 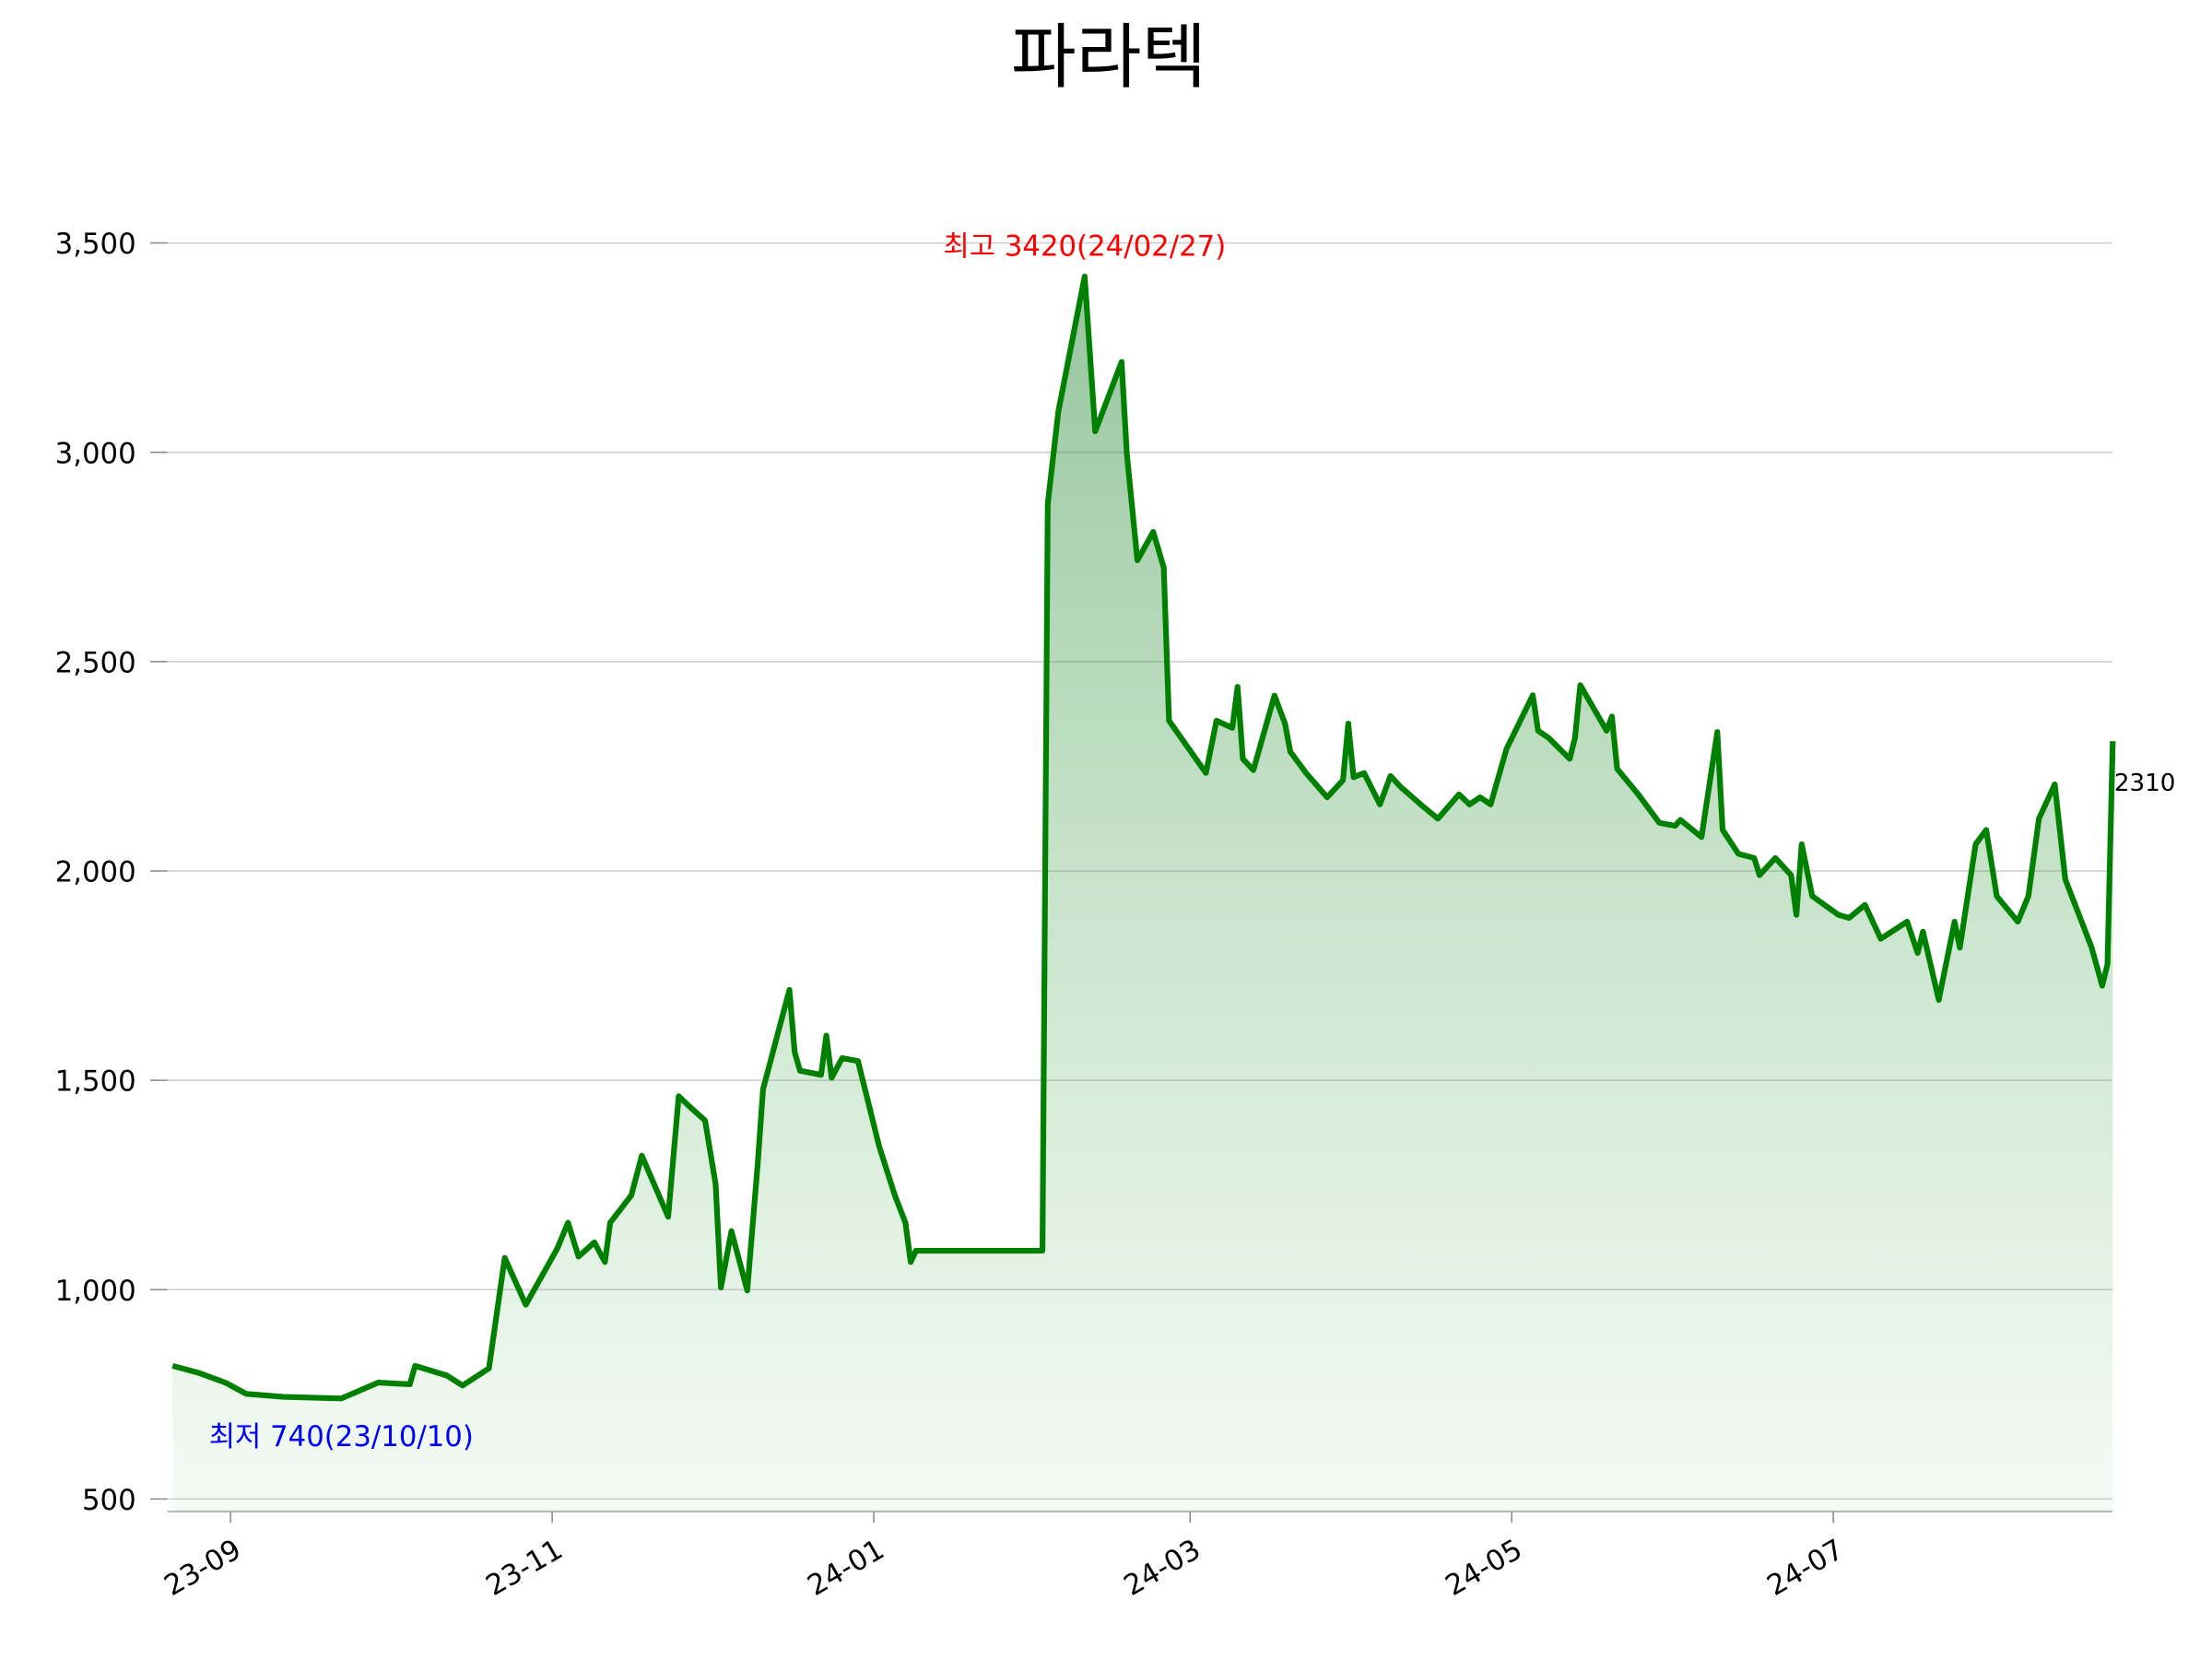 What do you see at coordinates (95, 1082) in the screenshot?
I see `y-tick-label: 1,500` at bounding box center [95, 1082].